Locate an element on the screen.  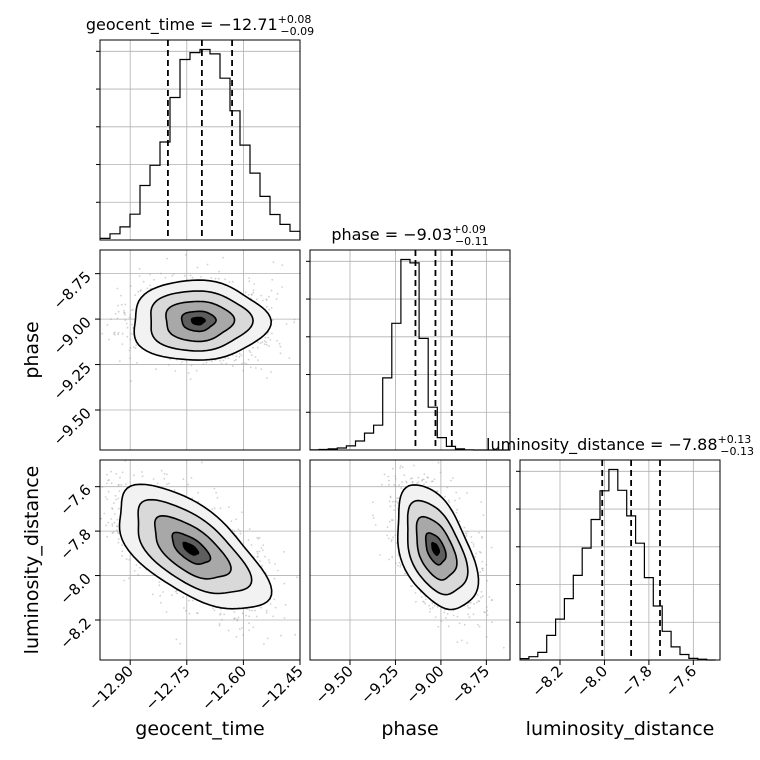
y-tick-label: −9.25 is located at coordinates (72, 381).